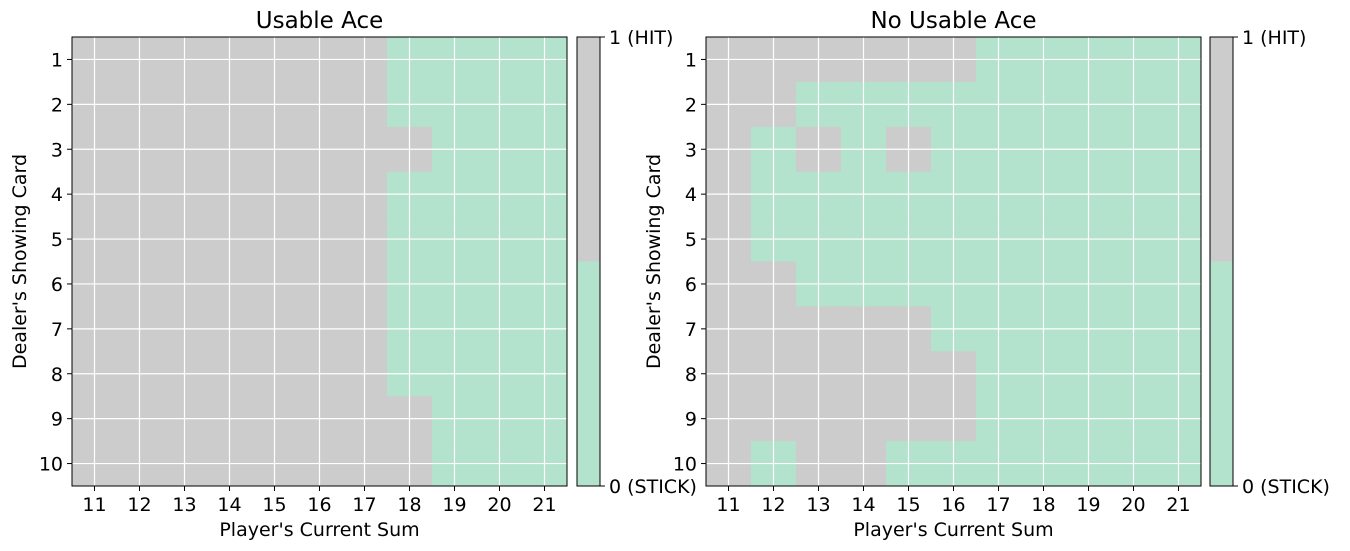  What do you see at coordinates (320, 21) in the screenshot?
I see `chart-title: Usable Ace` at bounding box center [320, 21].